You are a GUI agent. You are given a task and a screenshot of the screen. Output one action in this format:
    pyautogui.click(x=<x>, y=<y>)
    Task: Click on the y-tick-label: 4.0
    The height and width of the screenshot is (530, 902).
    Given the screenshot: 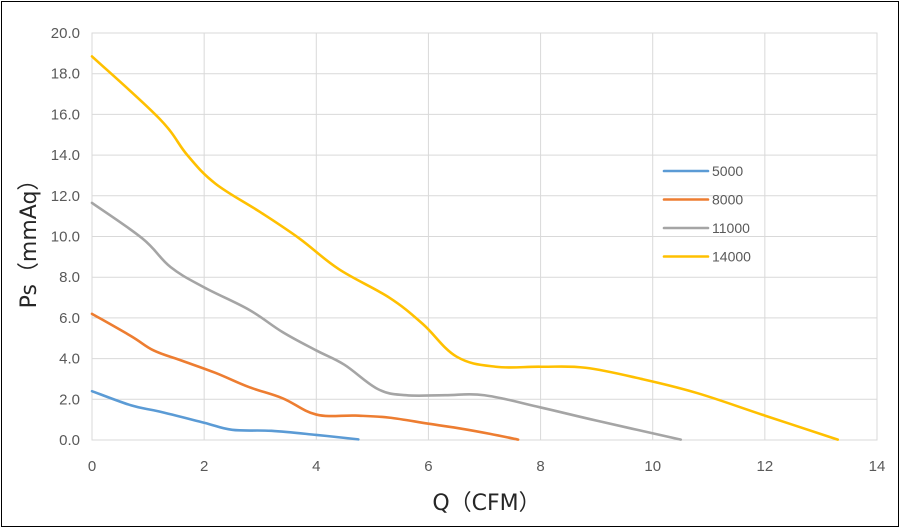 What is the action you would take?
    pyautogui.click(x=69, y=359)
    